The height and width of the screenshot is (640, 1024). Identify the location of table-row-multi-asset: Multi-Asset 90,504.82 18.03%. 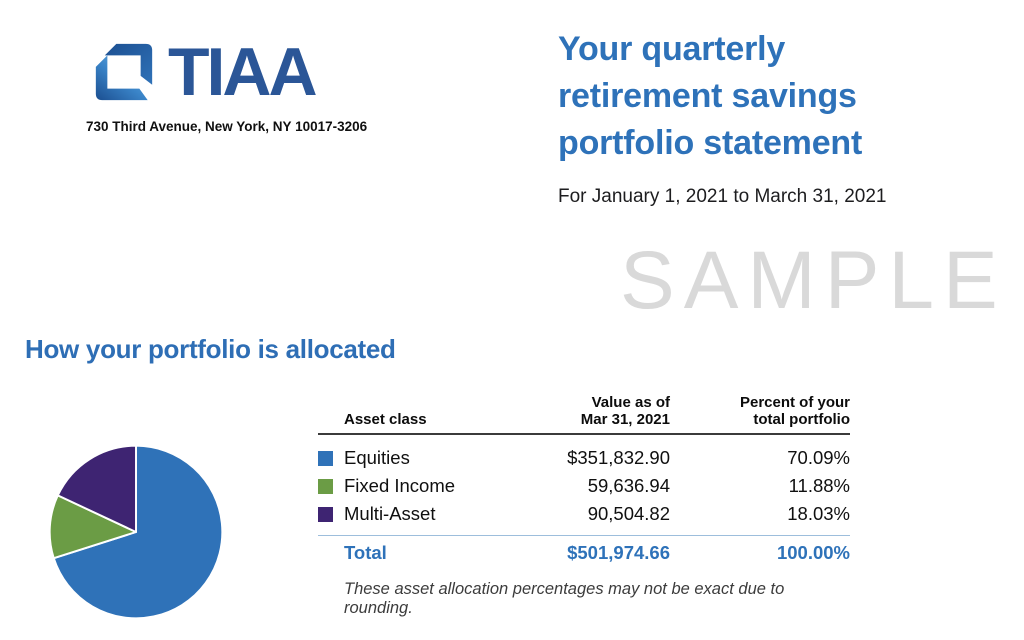
(584, 514).